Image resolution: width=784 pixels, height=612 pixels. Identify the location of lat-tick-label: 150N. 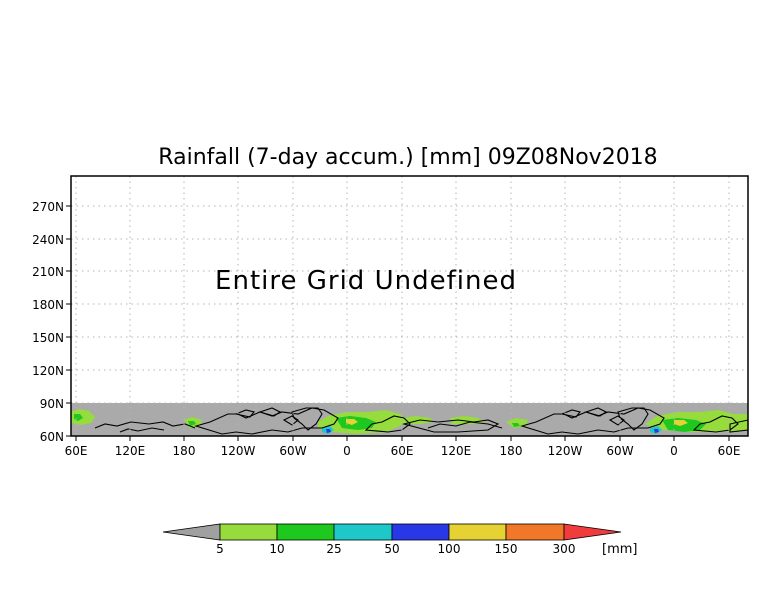
(48, 338).